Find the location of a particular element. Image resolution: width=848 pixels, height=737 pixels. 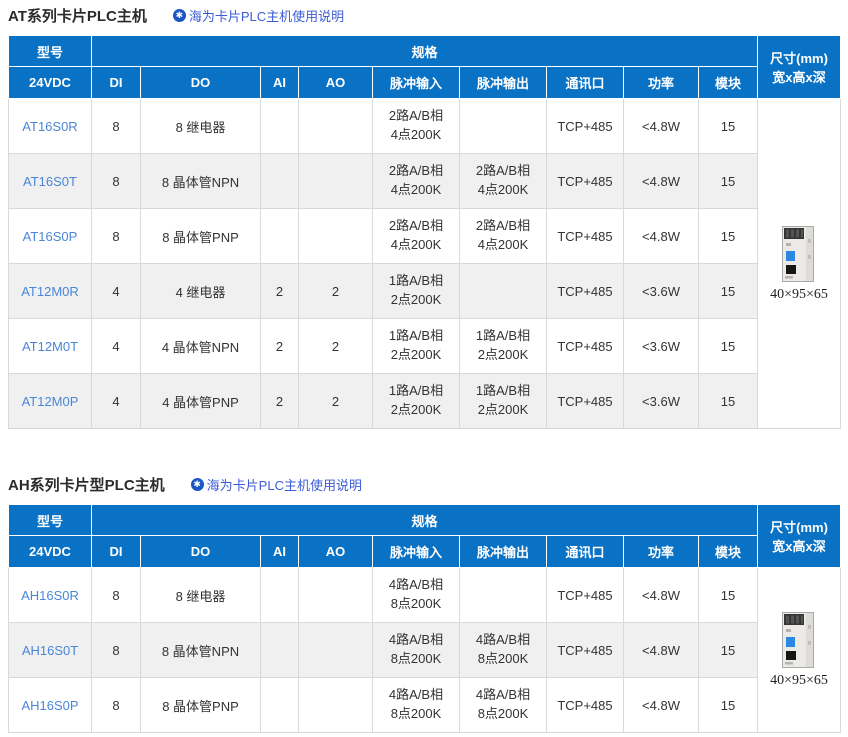

model-link: AT16S0P is located at coordinates (50, 236).